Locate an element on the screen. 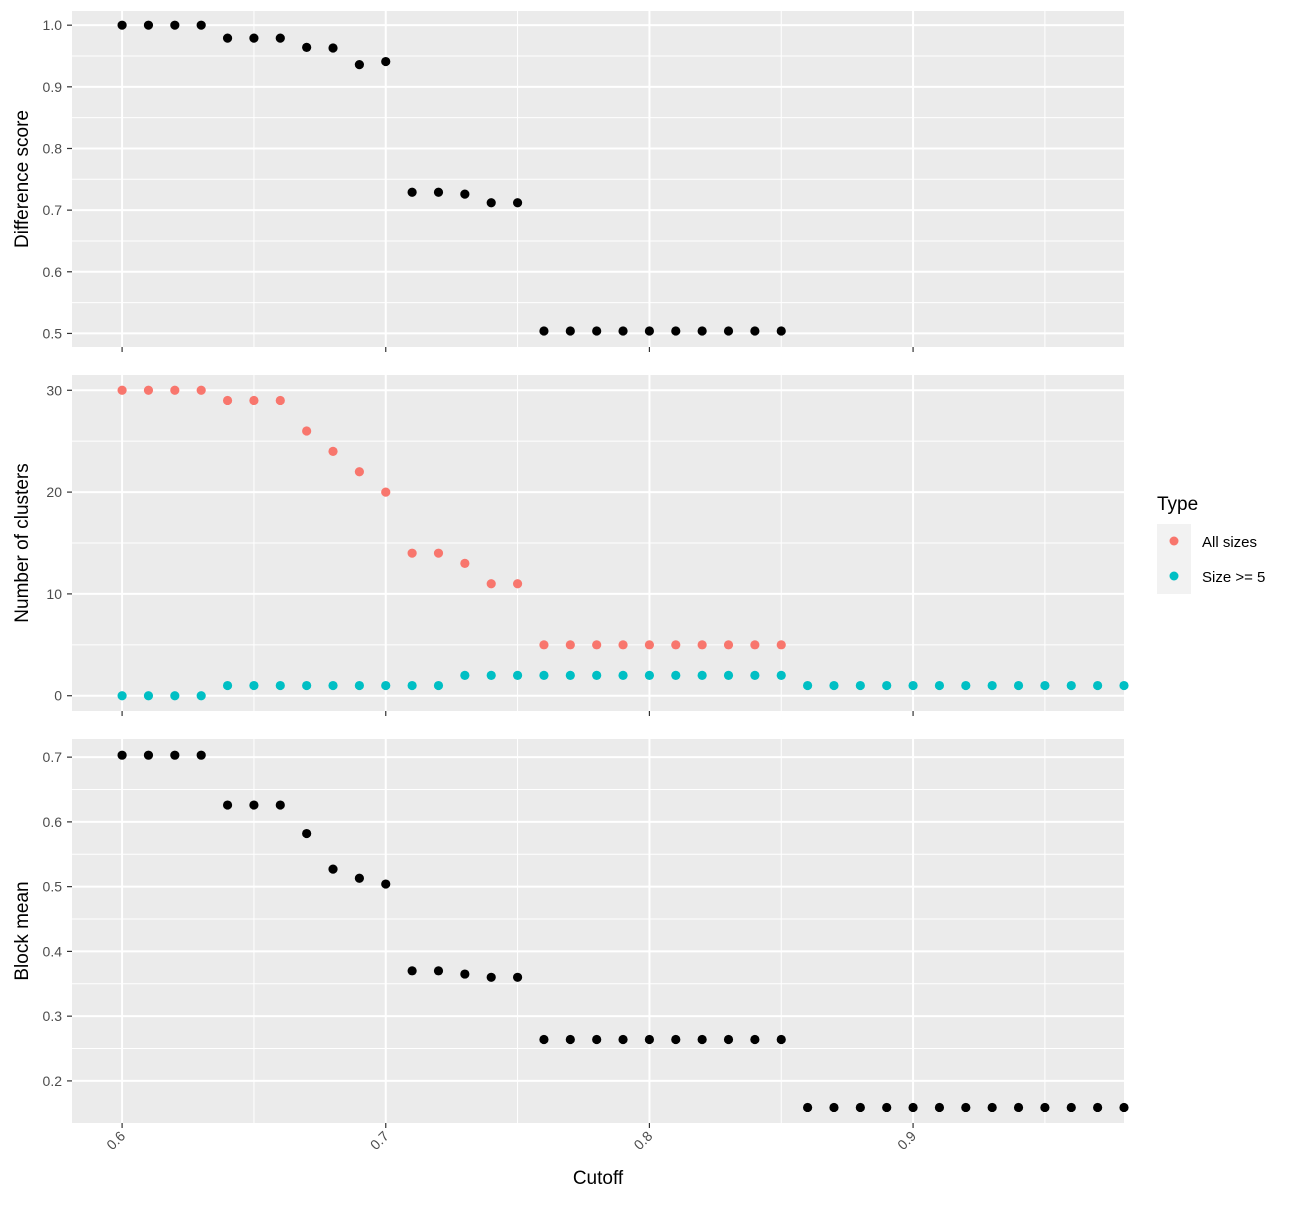  legend-label-all-sizes: All sizes is located at coordinates (1229, 542).